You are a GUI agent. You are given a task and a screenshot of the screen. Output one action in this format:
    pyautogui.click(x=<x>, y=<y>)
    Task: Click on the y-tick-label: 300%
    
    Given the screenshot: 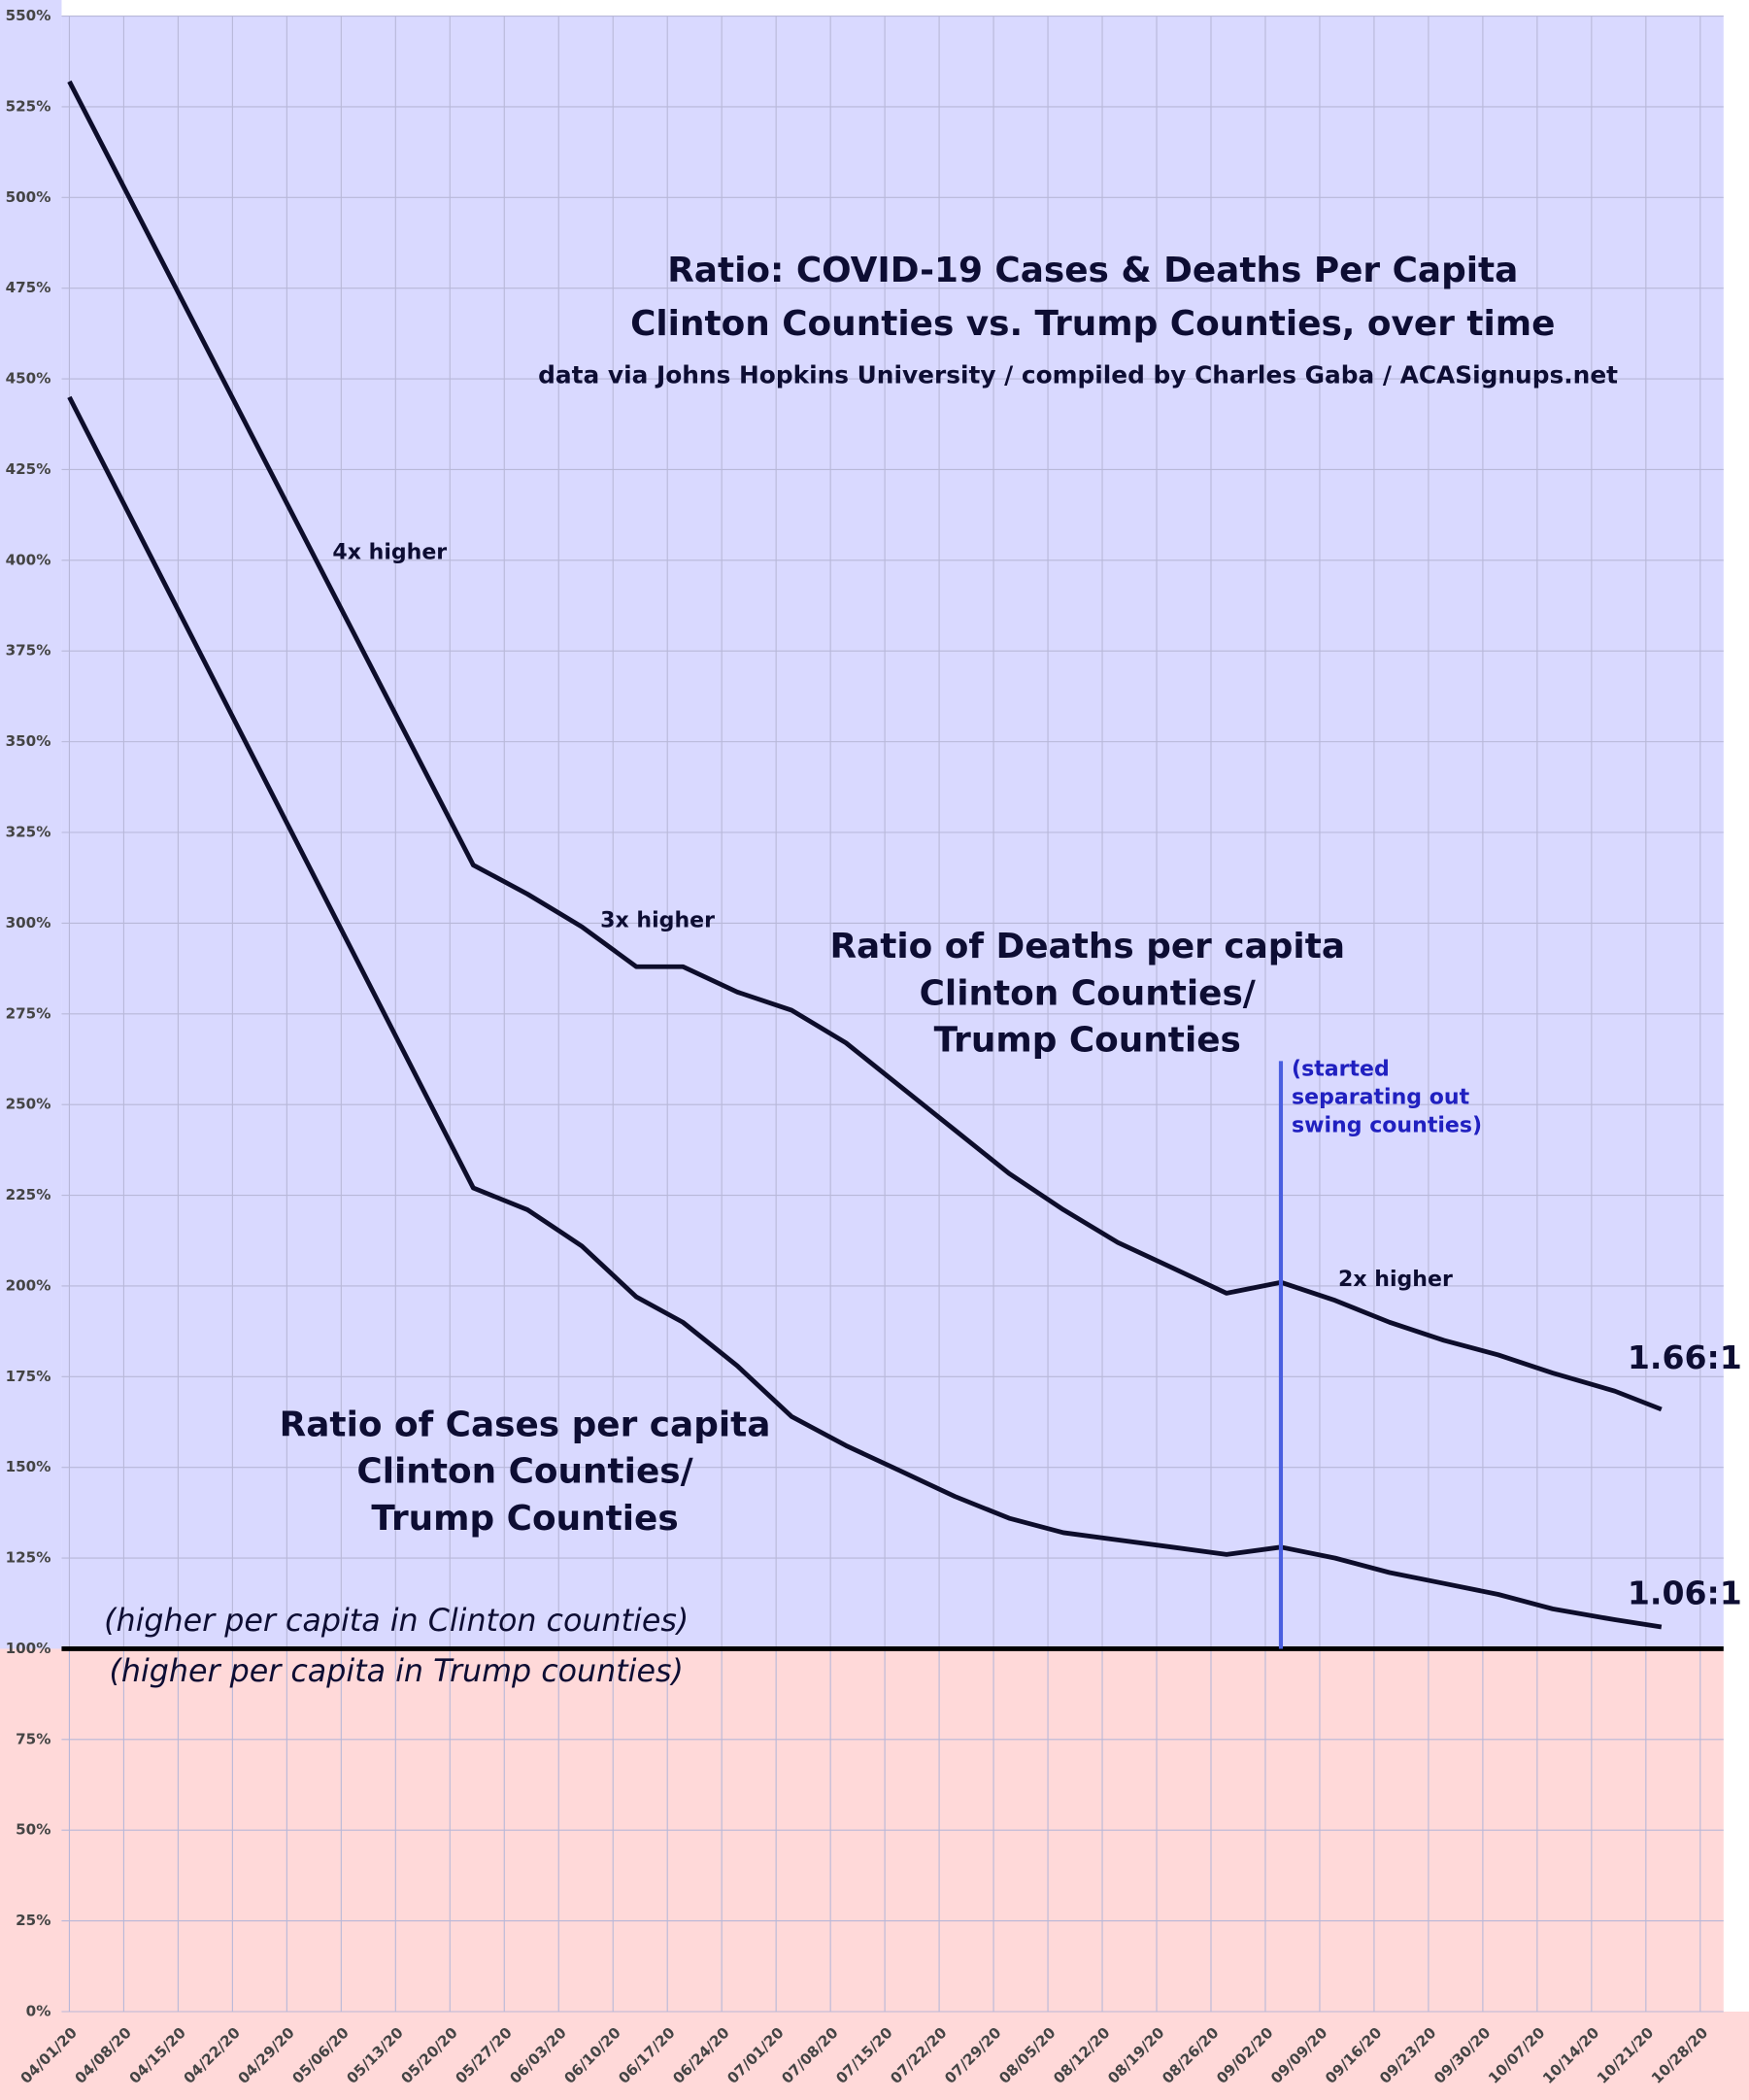 What is the action you would take?
    pyautogui.click(x=29, y=922)
    